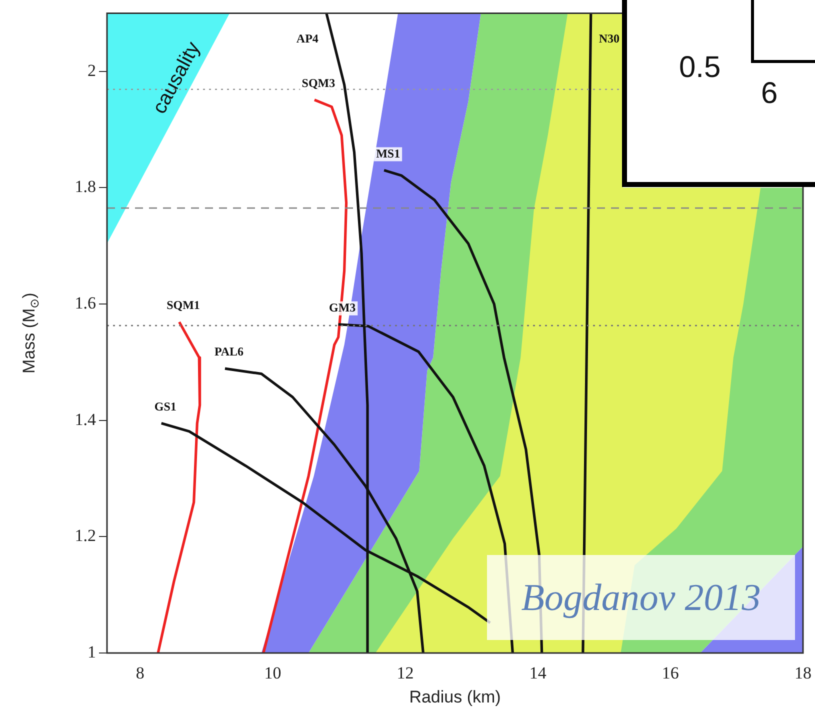  Describe the element at coordinates (718, 93) in the screenshot. I see `inset-panel: 0.5 6` at that location.